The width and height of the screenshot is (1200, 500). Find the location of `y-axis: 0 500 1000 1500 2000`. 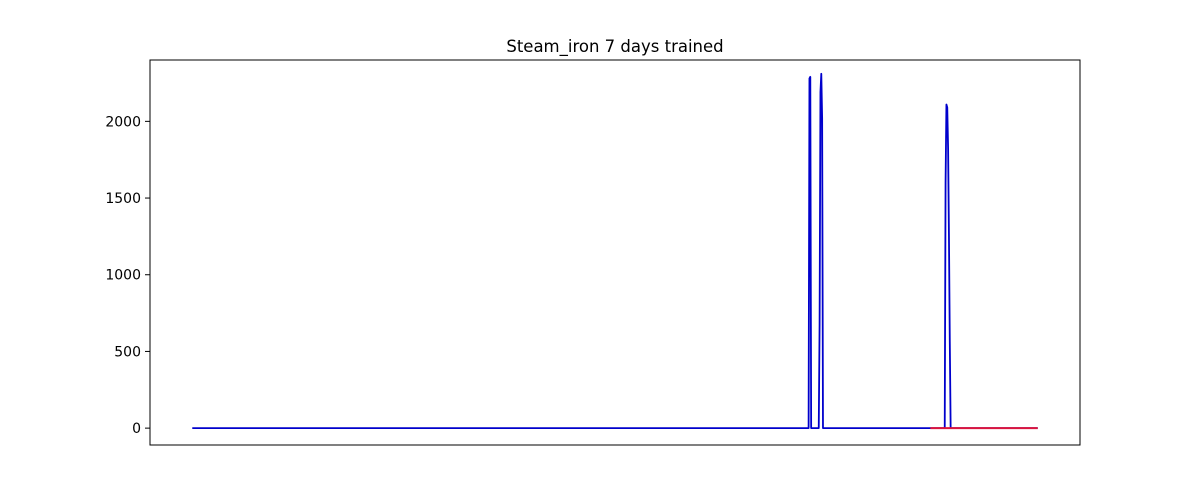

y-axis: 0 500 1000 1500 2000 is located at coordinates (127, 275).